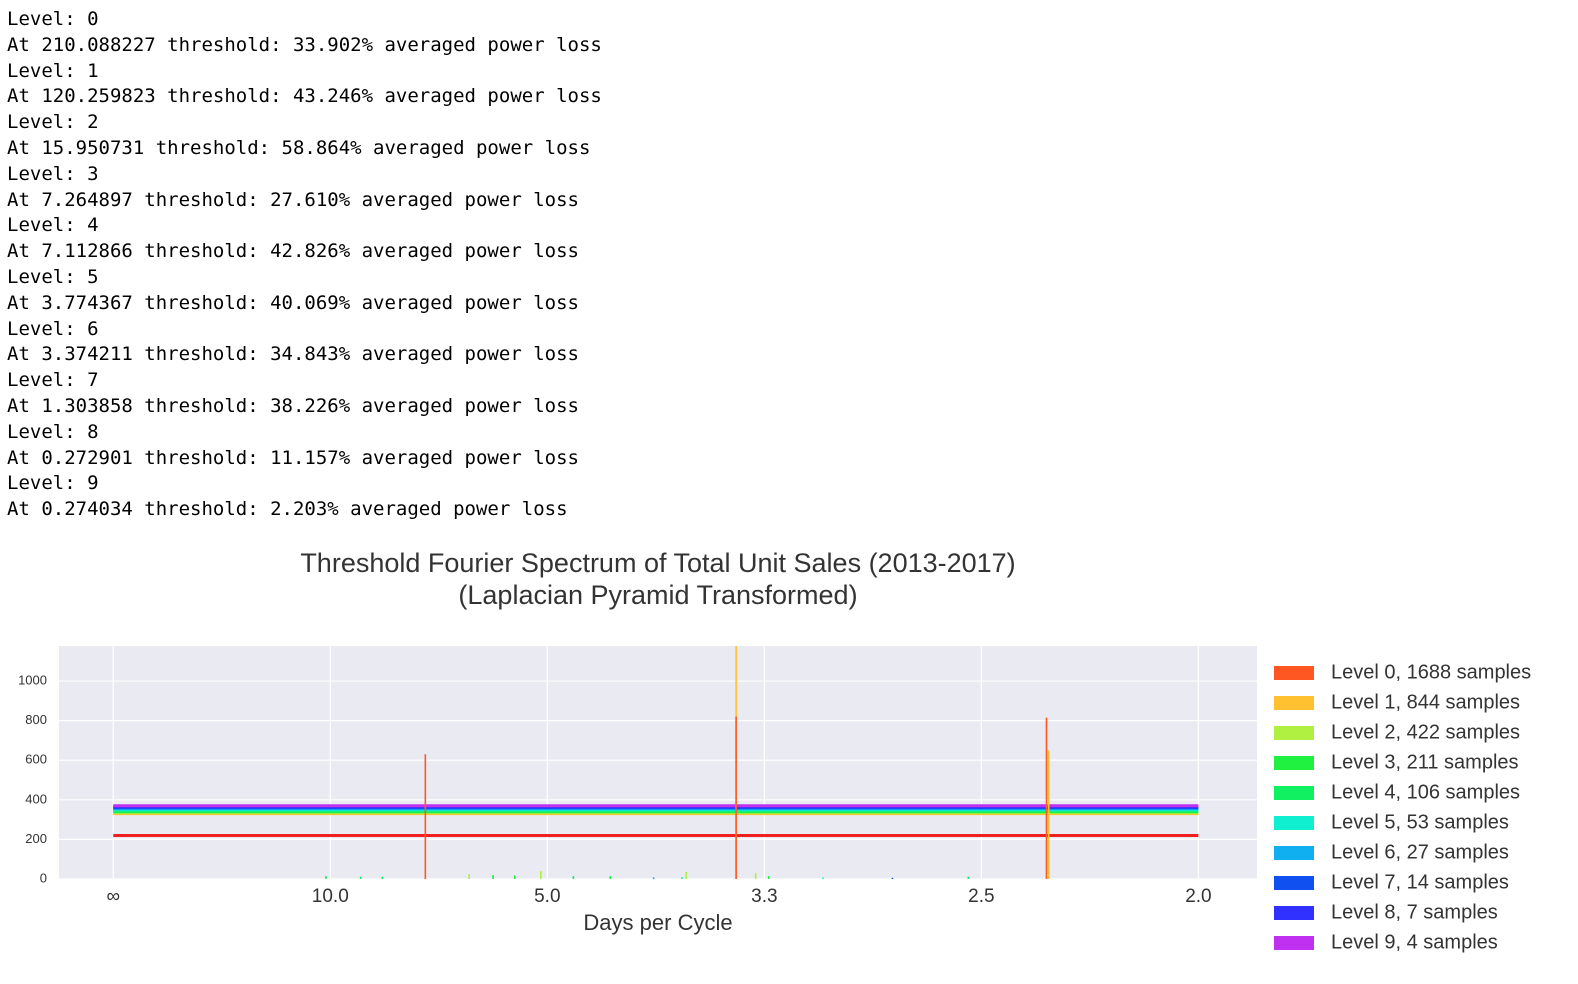 This screenshot has height=984, width=1578. What do you see at coordinates (53, 483) in the screenshot?
I see `output-line: Level: 9` at bounding box center [53, 483].